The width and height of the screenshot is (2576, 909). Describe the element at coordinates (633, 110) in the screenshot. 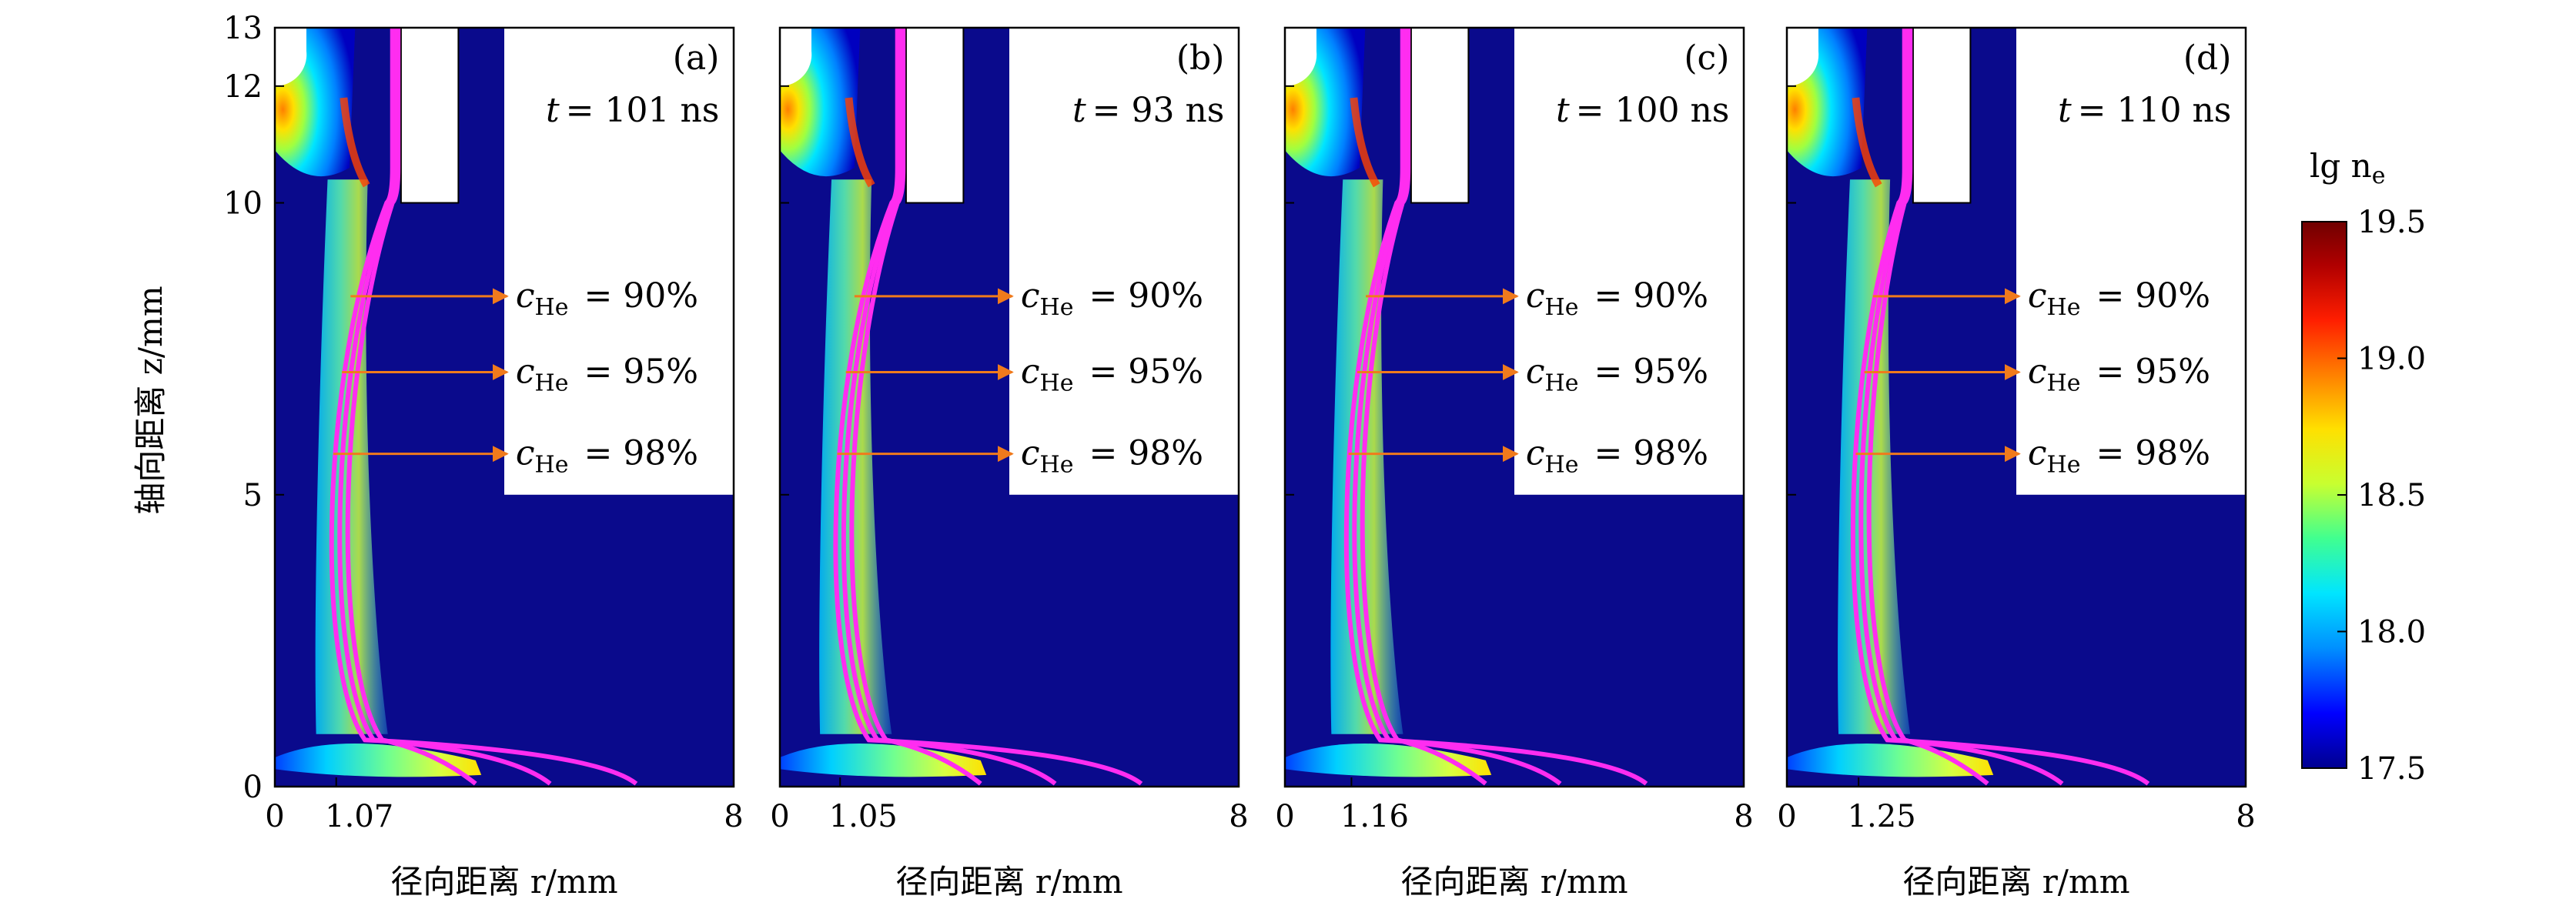

I see `time-label: t = 101 ns` at that location.